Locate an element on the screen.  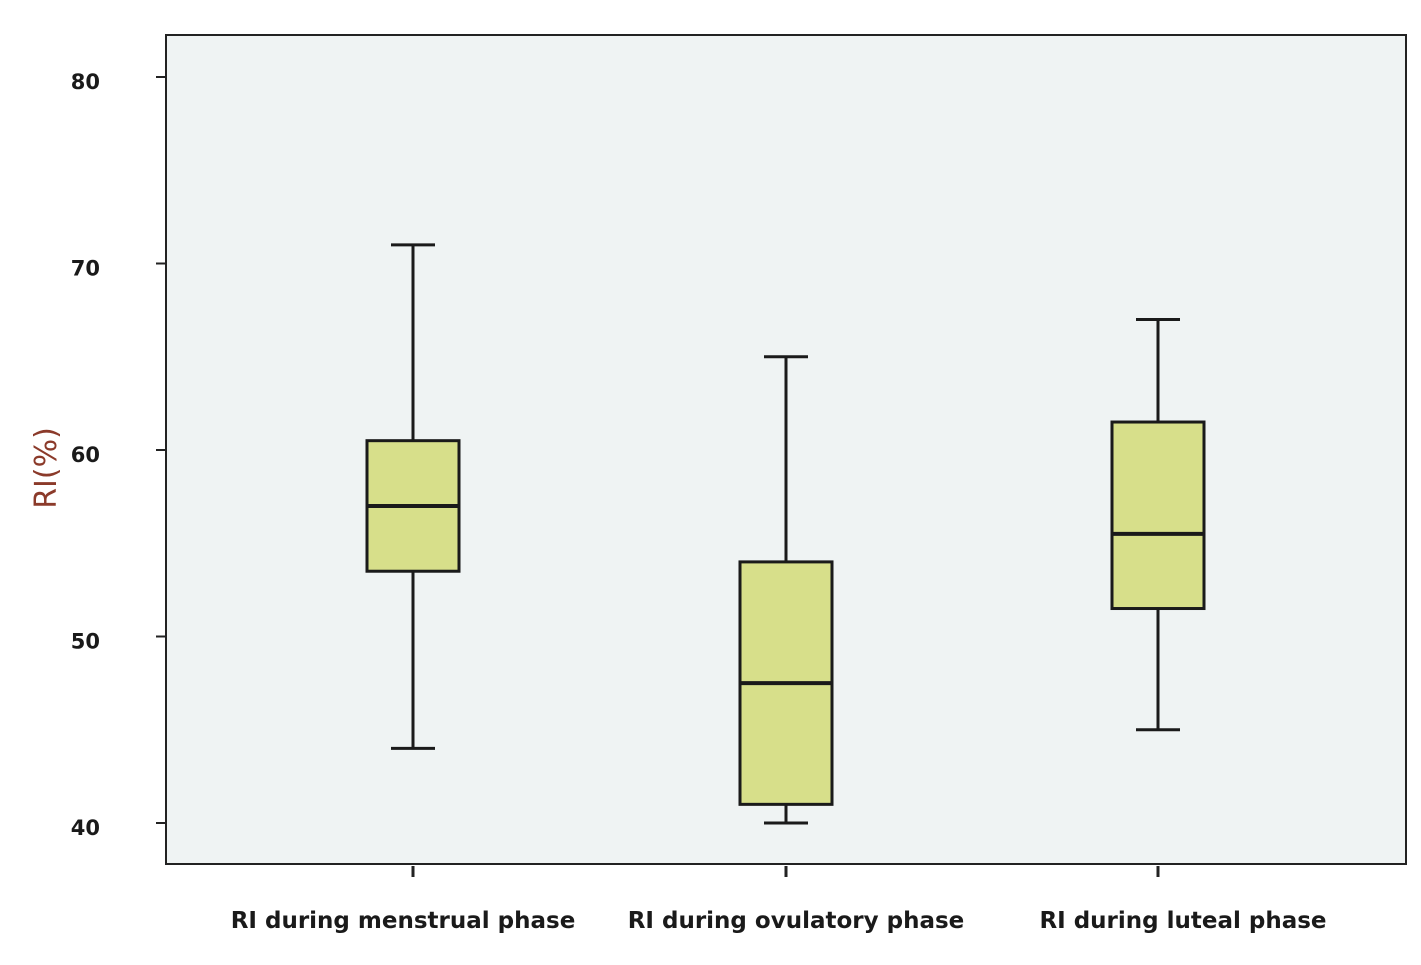
y-tick-label: 40 is located at coordinates (85, 828).